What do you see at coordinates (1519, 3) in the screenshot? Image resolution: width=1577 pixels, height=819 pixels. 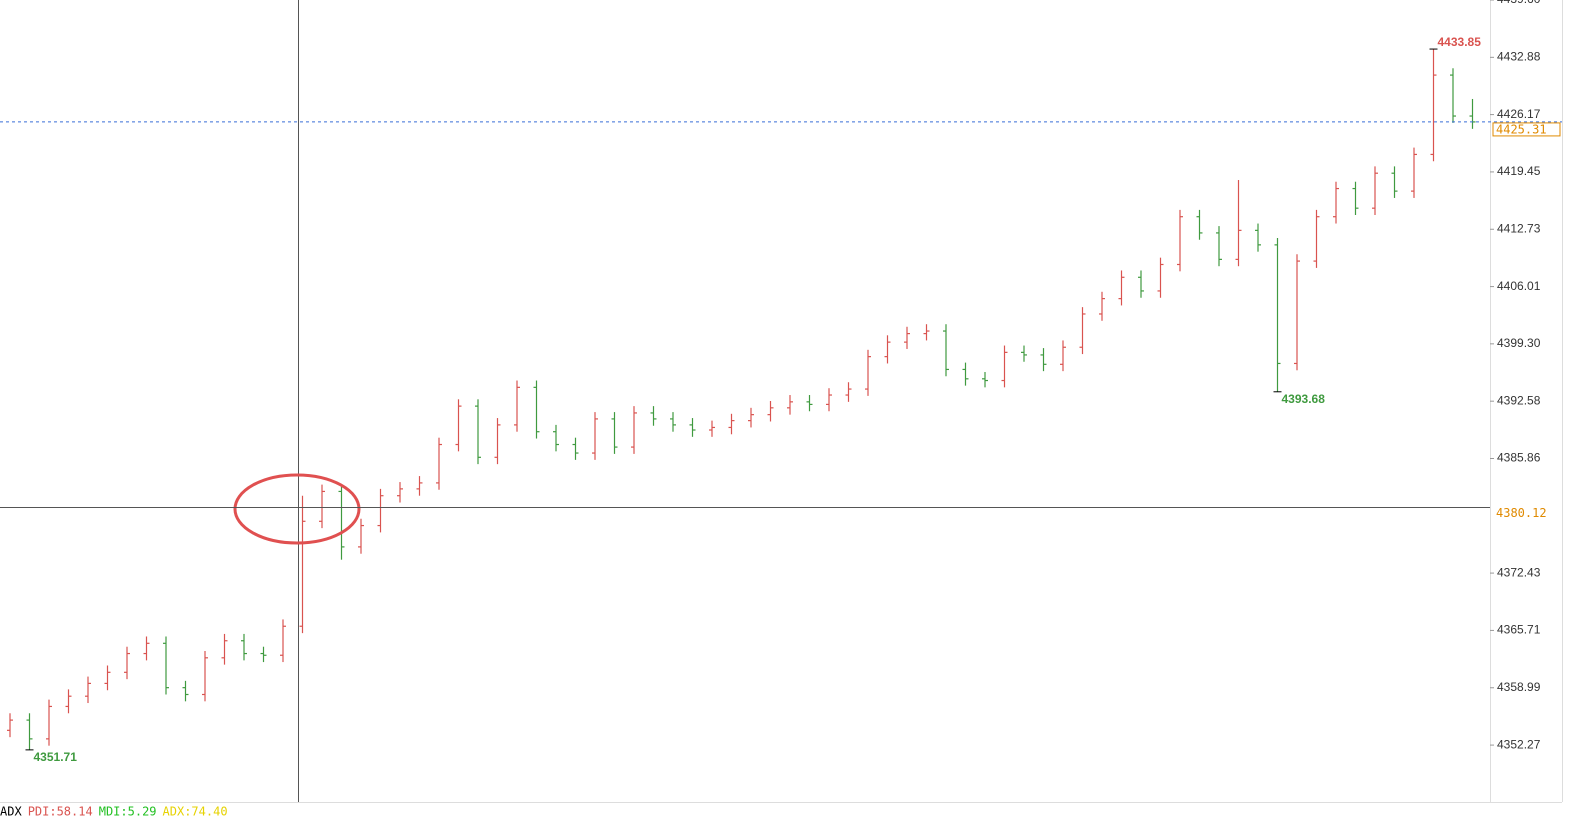 I see `y-tick-label: 4439.60` at bounding box center [1519, 3].